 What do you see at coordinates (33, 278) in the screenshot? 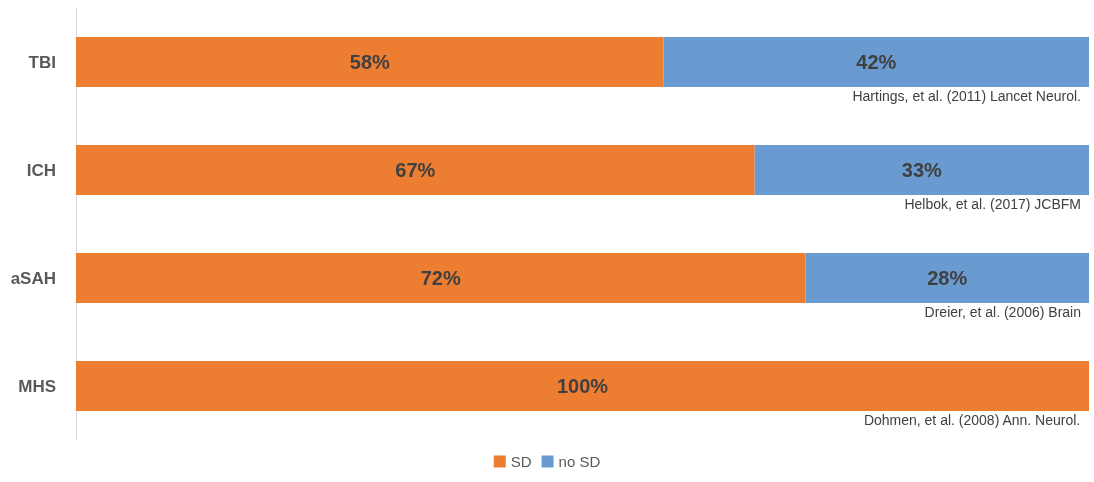
I see `y-tick-label: aSAH` at bounding box center [33, 278].